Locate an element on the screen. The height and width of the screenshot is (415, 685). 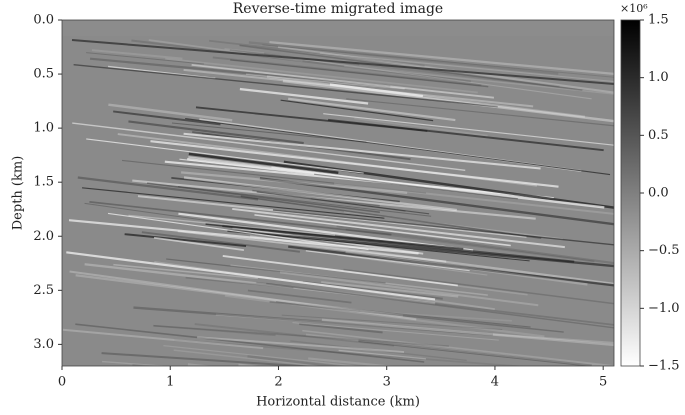
water-layer is located at coordinates (338, 28).